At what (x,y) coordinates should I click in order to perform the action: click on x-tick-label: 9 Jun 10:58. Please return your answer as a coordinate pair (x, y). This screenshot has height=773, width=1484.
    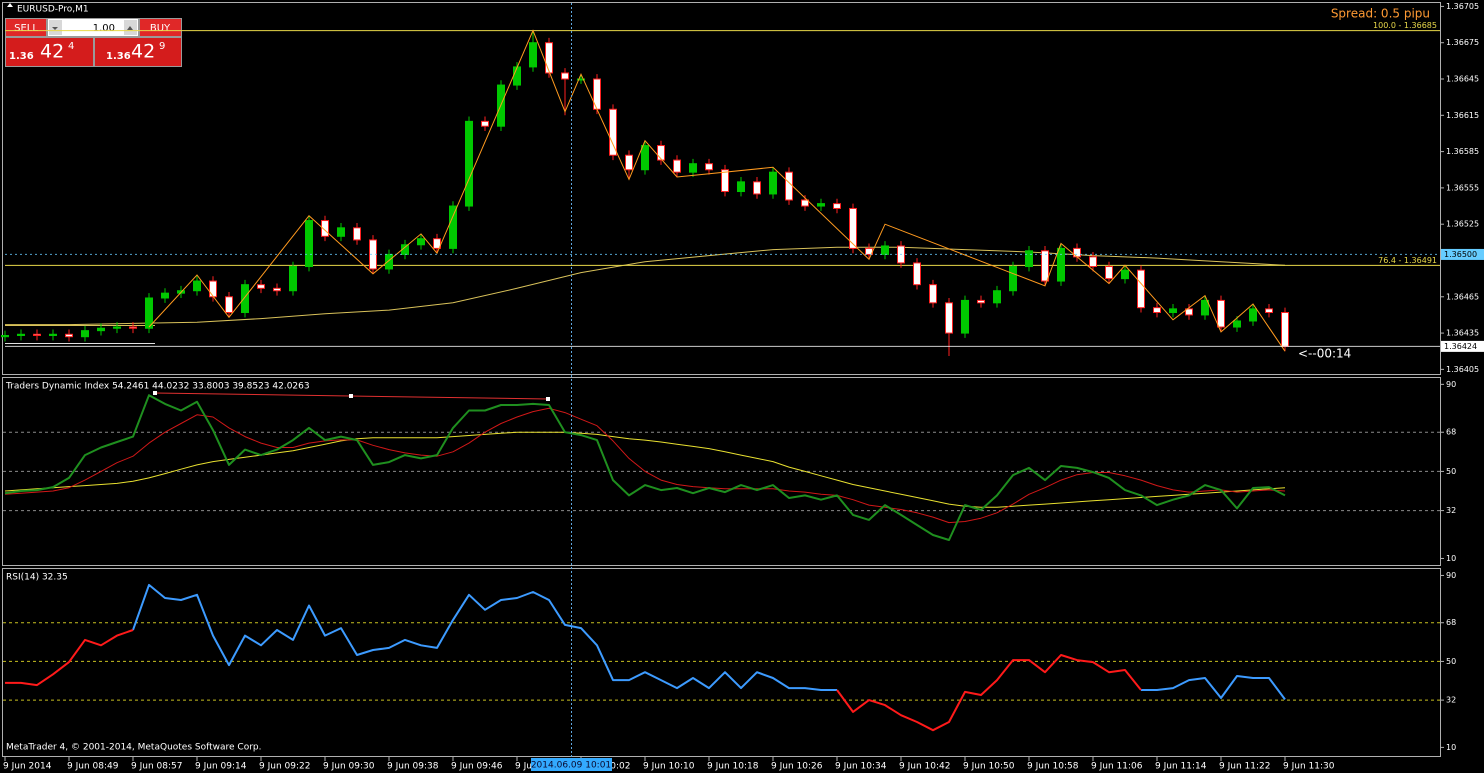
    Looking at the image, I should click on (1053, 767).